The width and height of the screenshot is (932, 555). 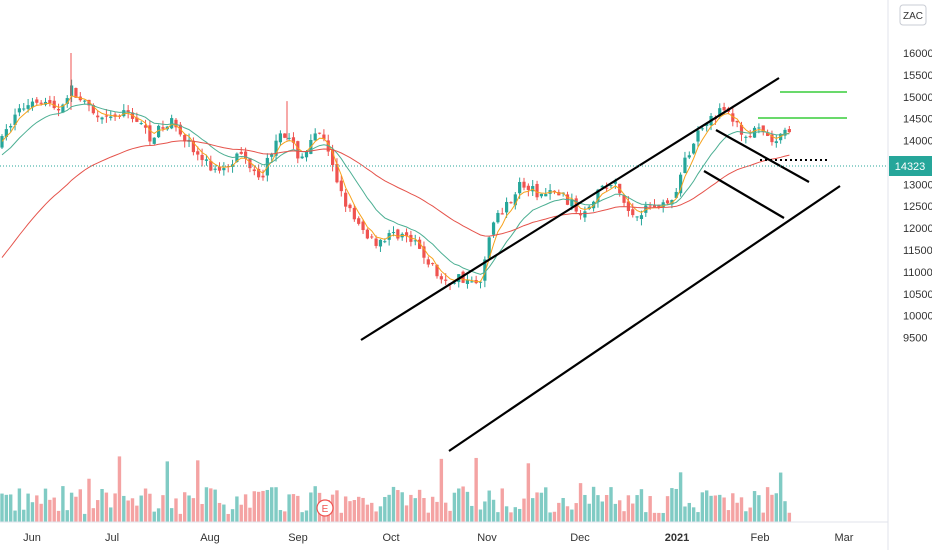 What do you see at coordinates (915, 339) in the screenshot?
I see `y-tick-label: 9500` at bounding box center [915, 339].